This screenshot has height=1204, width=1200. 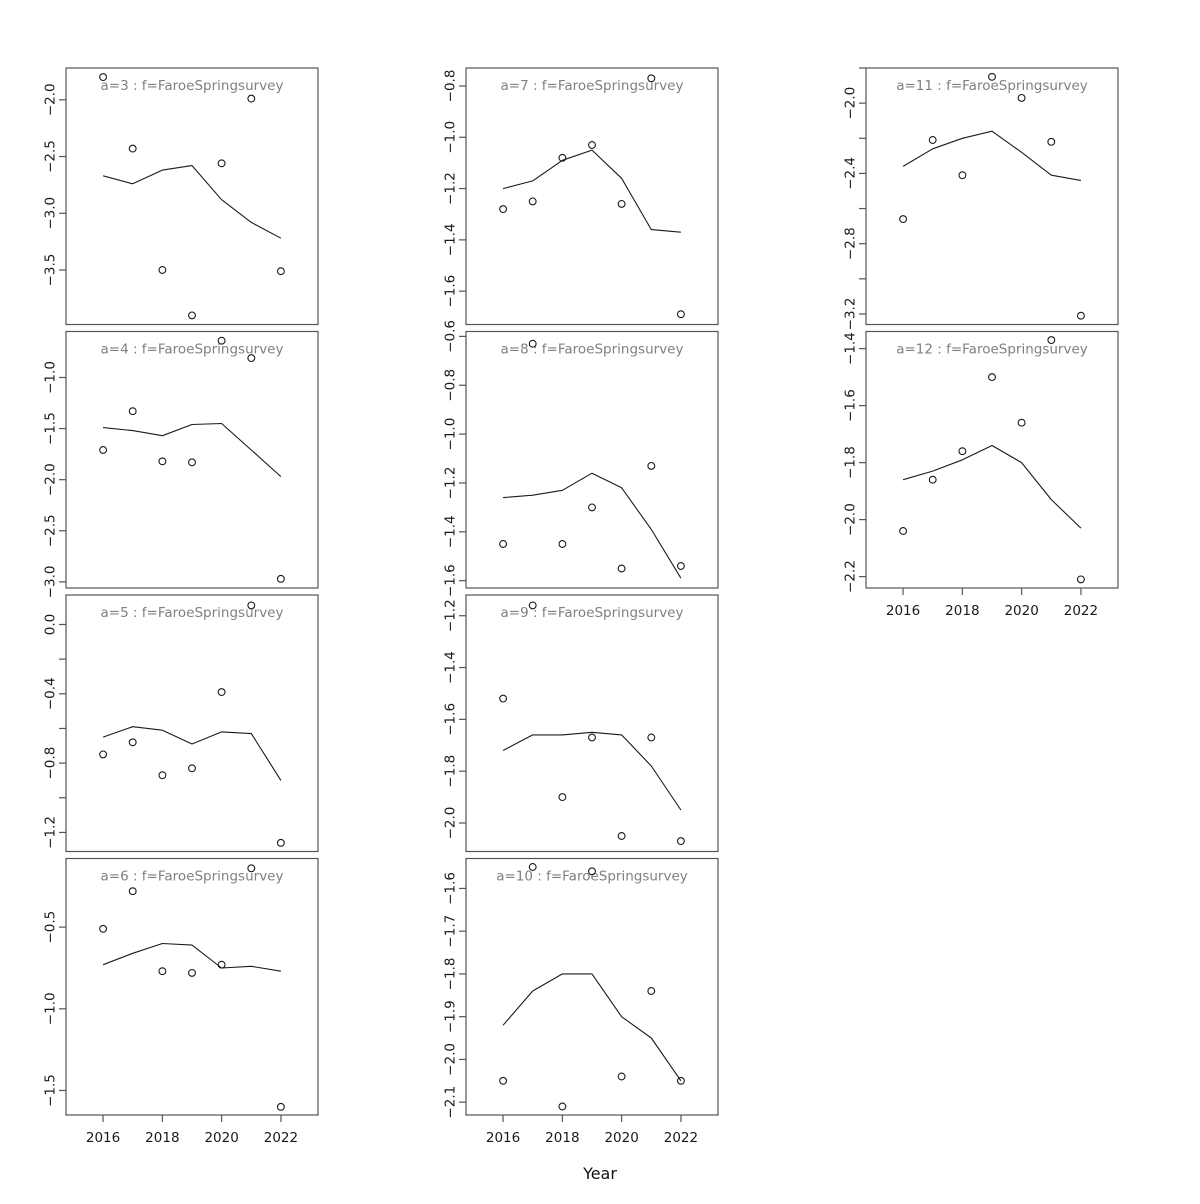 I want to click on y-tick-label: −3.0, so click(x=51, y=213).